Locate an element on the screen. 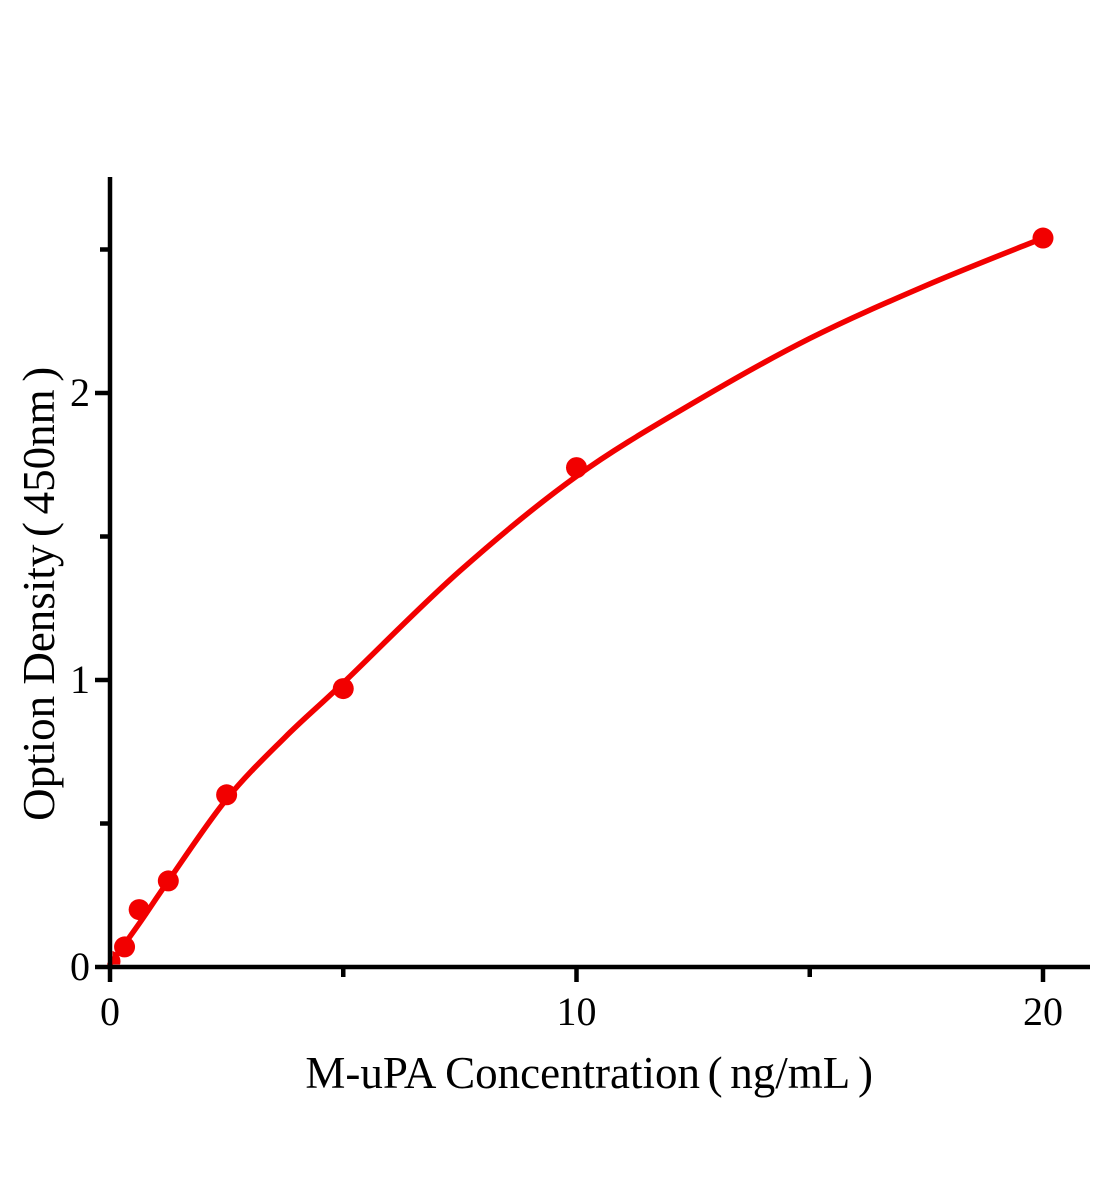  x-tick-label-0: 0 is located at coordinates (110, 1011).